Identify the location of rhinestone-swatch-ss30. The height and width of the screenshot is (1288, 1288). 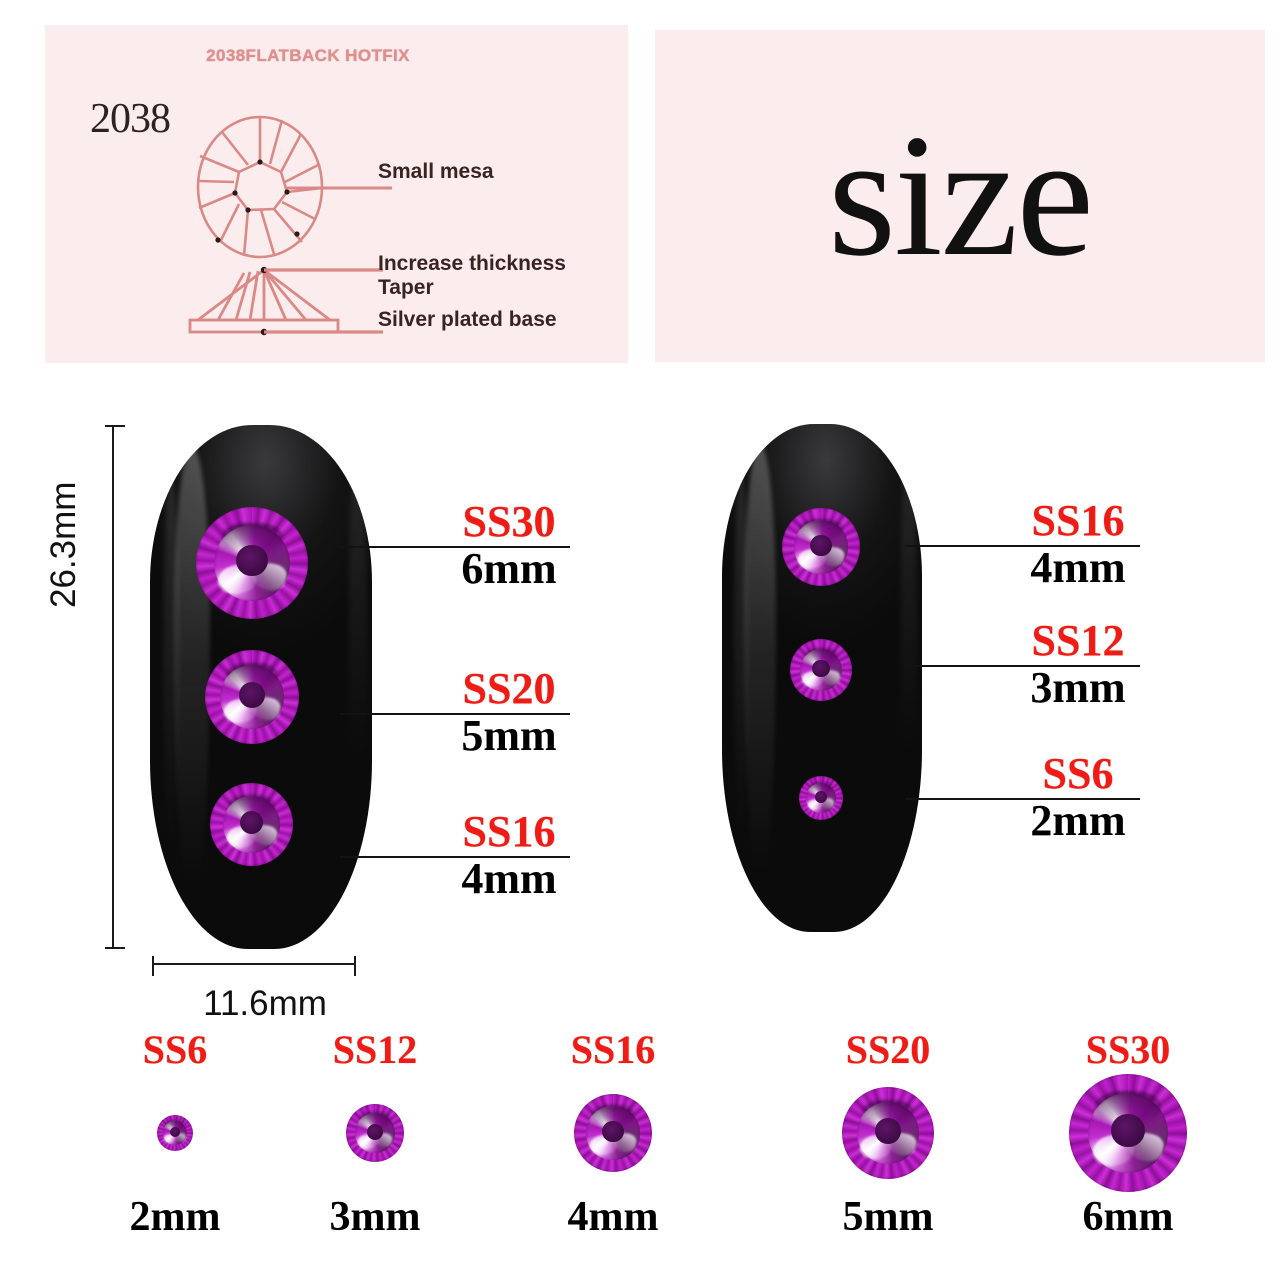
(1128, 1133).